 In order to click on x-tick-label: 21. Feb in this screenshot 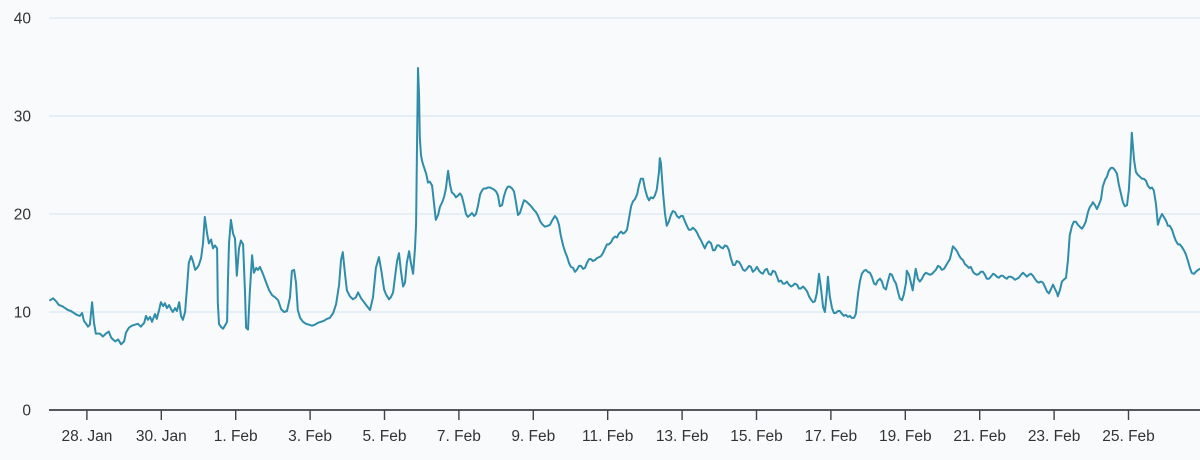, I will do `click(979, 436)`.